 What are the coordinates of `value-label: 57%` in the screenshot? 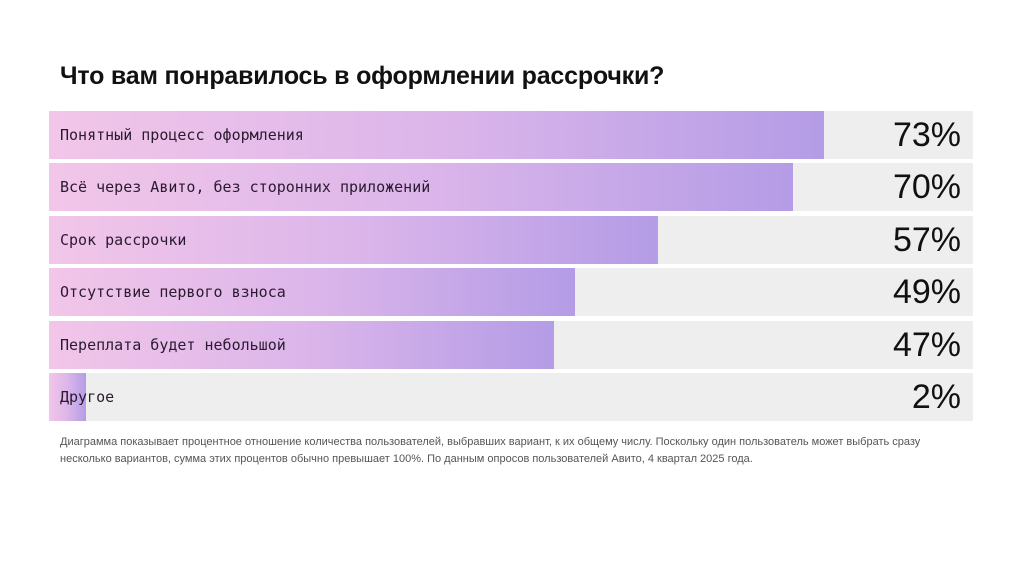 It's located at (926, 239).